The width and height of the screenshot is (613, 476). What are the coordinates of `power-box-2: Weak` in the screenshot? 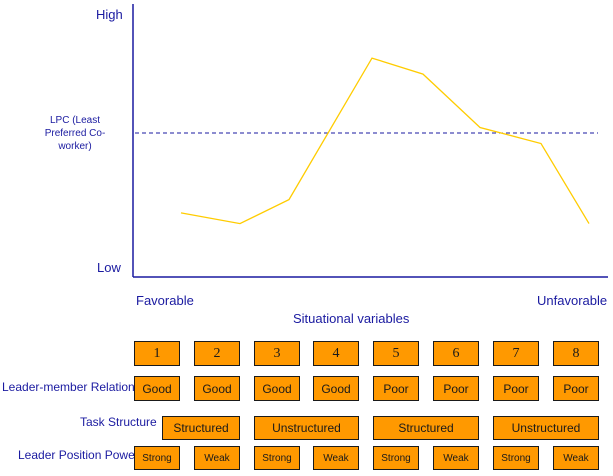 It's located at (217, 458).